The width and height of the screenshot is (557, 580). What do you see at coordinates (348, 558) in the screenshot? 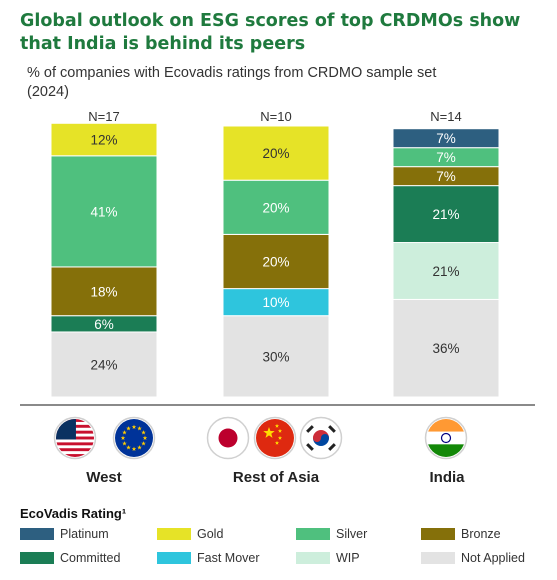
I see `legend-label-wip: WIP` at bounding box center [348, 558].